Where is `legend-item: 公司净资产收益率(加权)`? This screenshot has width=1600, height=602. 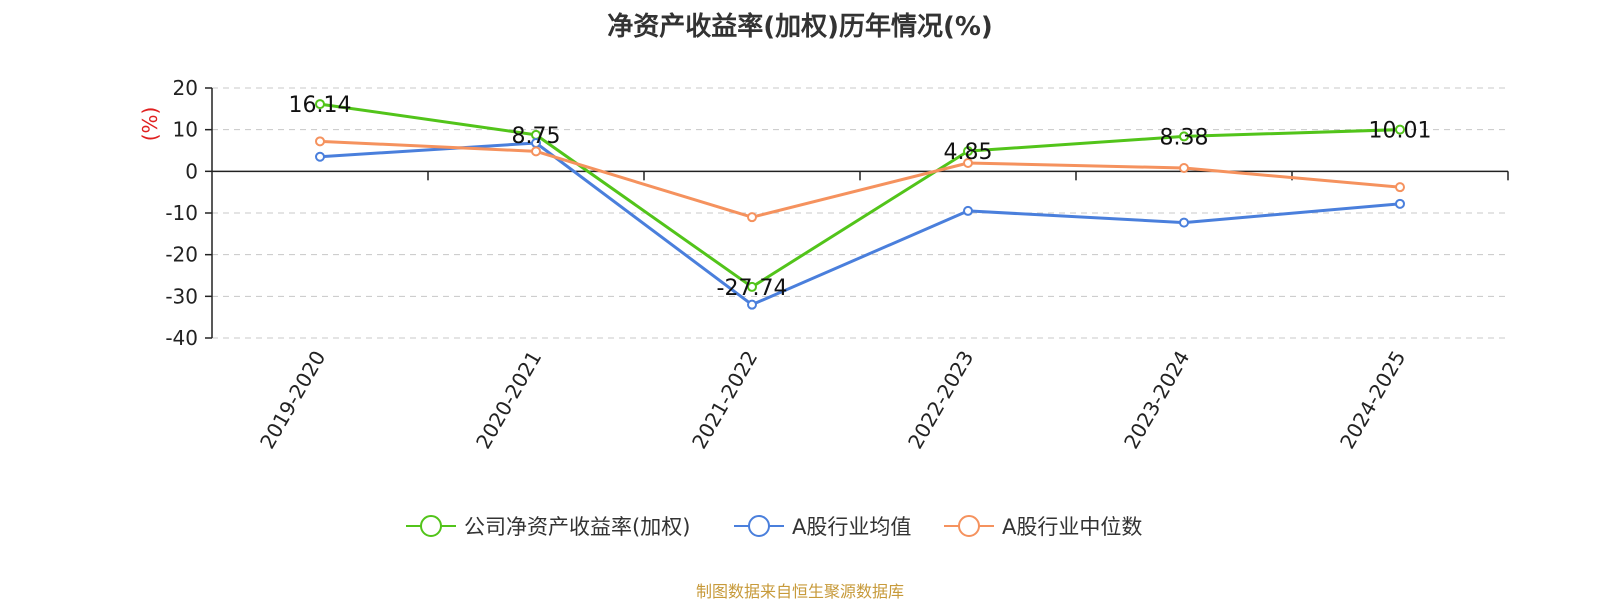 legend-item: 公司净资产收益率(加权) is located at coordinates (548, 527).